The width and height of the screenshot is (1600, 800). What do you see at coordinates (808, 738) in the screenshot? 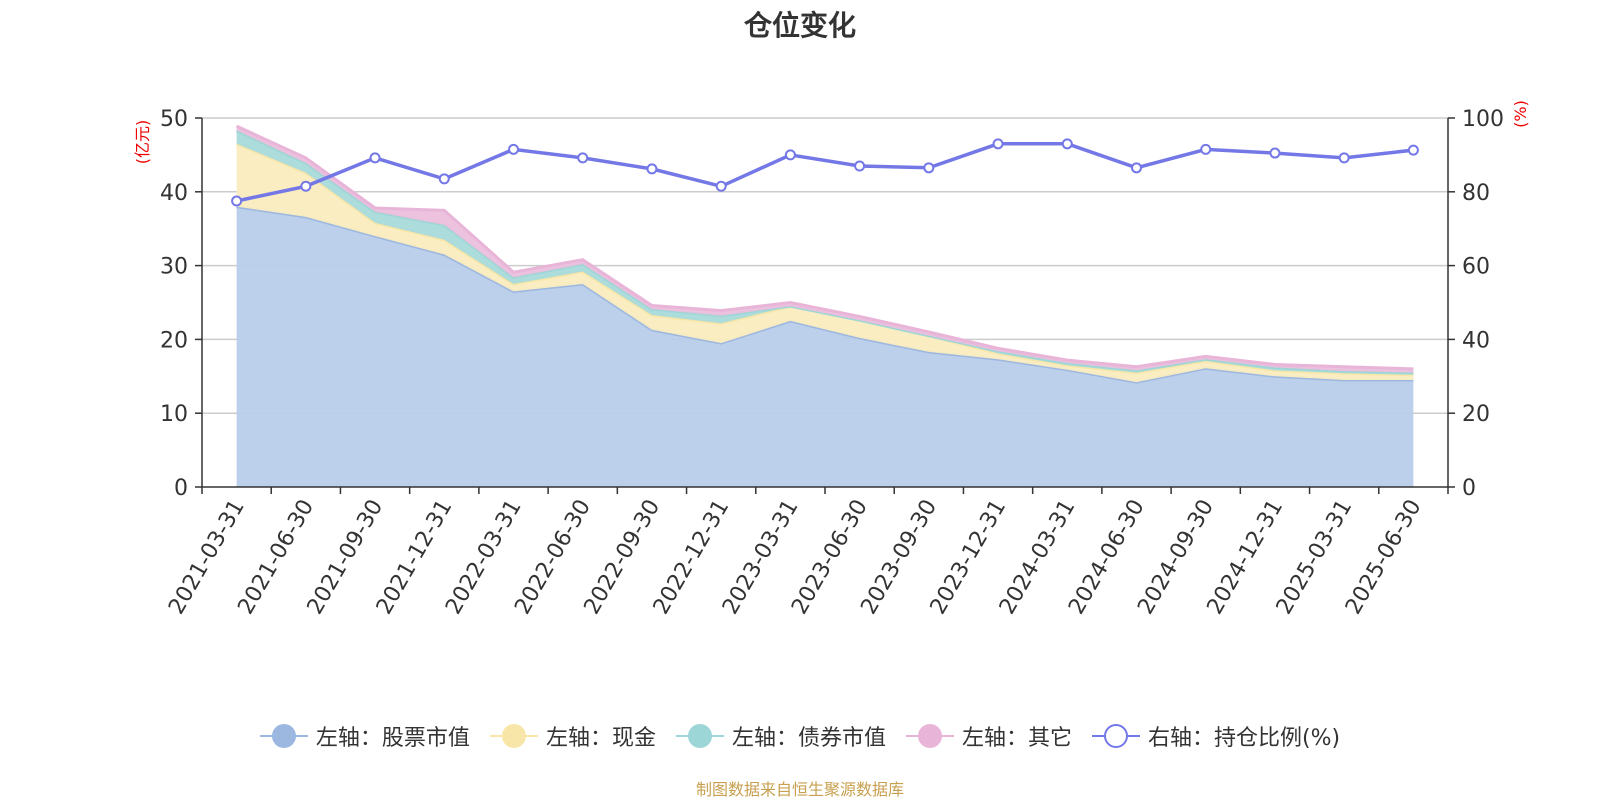
I see `legend-label: 左轴：债券市值` at bounding box center [808, 738].